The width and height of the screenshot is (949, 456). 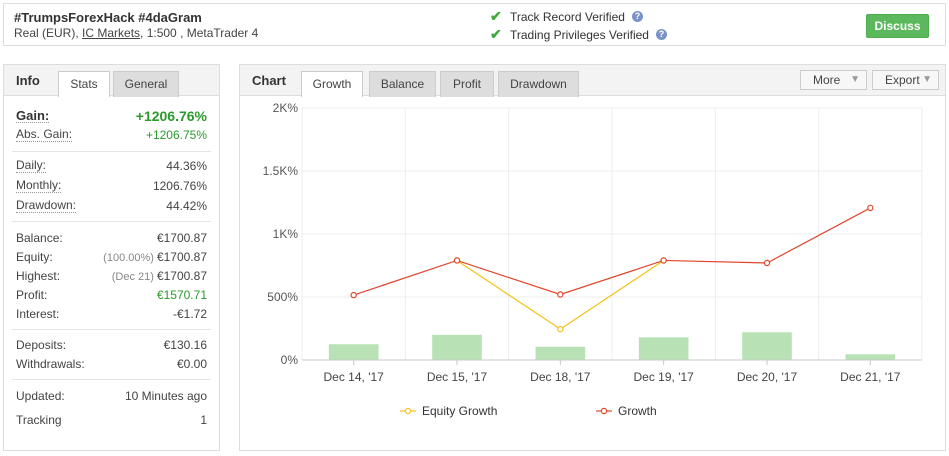 I want to click on x-tick-label: Dec 19, '17, so click(x=664, y=377).